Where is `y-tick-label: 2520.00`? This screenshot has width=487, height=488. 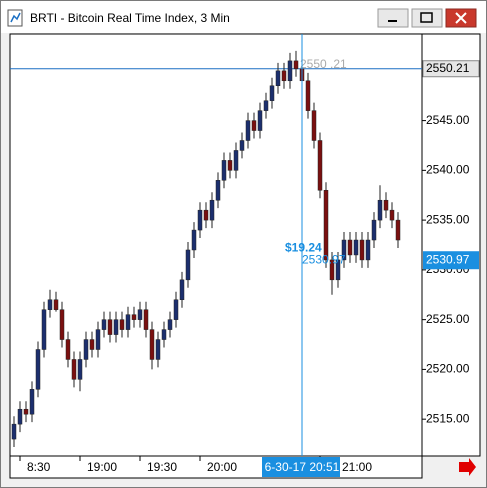
y-tick-label: 2520.00 is located at coordinates (448, 369).